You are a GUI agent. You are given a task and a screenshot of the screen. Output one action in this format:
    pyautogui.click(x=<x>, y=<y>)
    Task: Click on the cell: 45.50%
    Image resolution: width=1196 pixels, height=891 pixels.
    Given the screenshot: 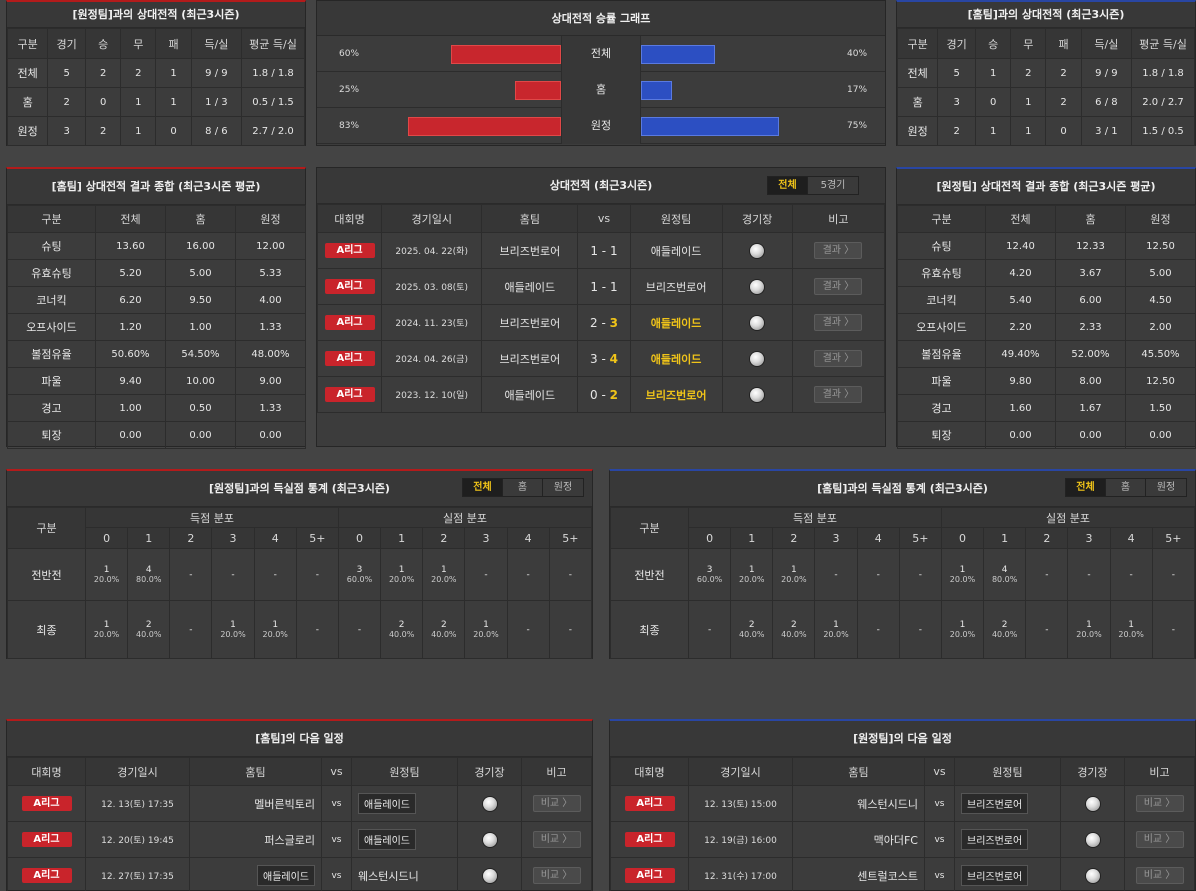 What is the action you would take?
    pyautogui.click(x=1160, y=354)
    